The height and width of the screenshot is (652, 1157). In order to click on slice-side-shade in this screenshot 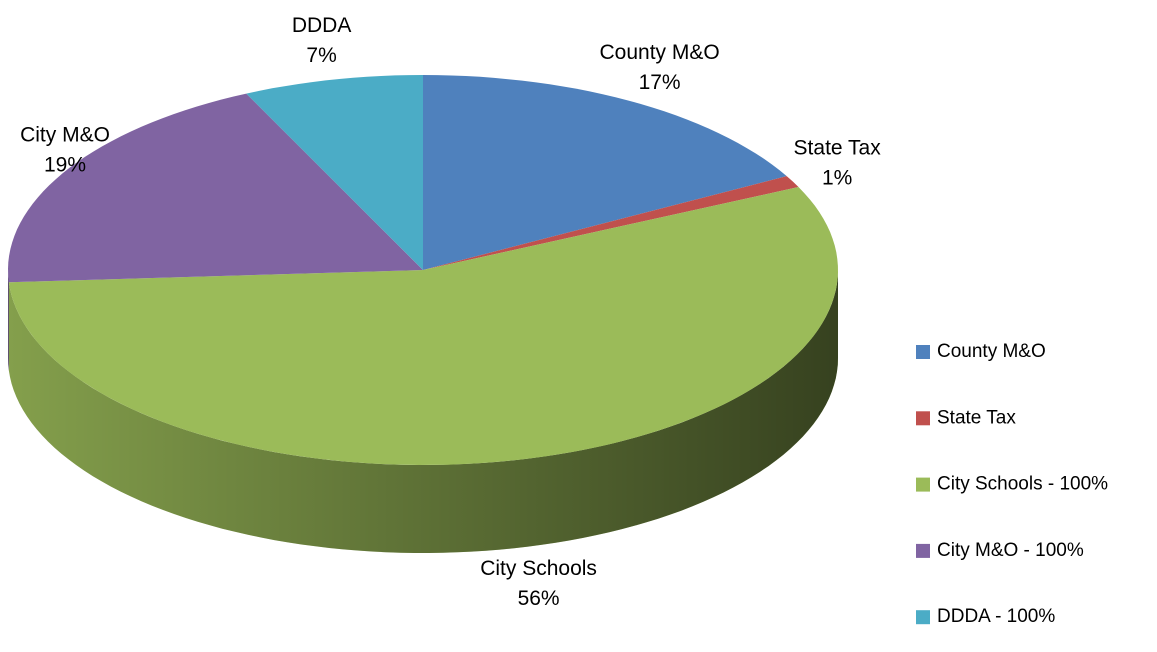, I will do `click(8, 320)`.